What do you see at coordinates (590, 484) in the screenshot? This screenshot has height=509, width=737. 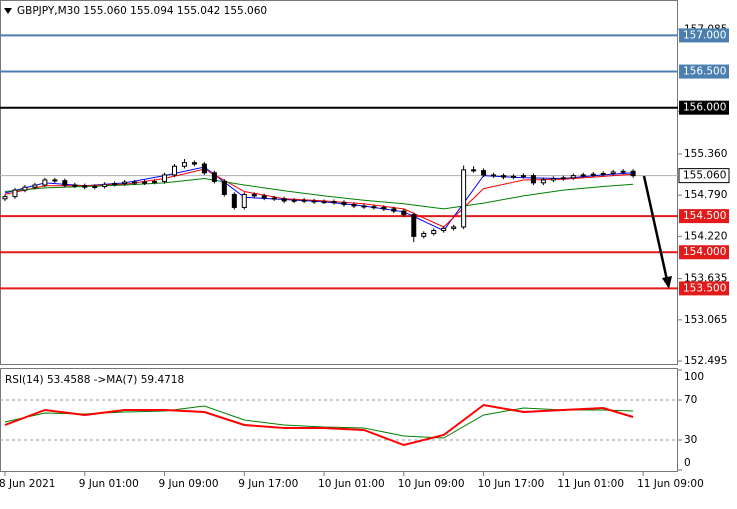 I see `x-tick-label: 11 Jun 01:00` at bounding box center [590, 484].